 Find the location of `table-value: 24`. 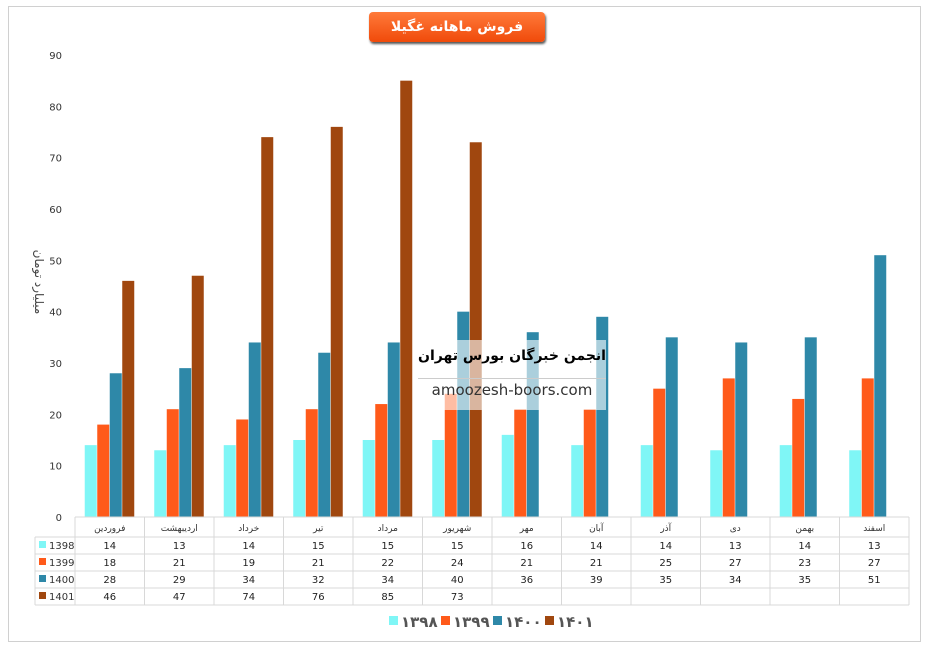

table-value: 24 is located at coordinates (457, 563).